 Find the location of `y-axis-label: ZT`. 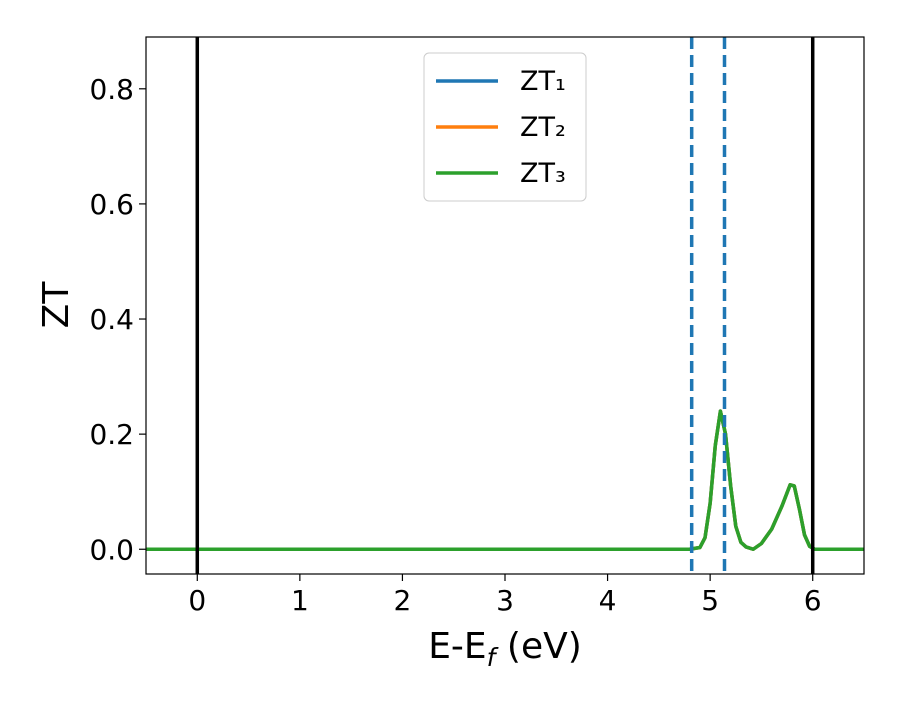

y-axis-label: ZT is located at coordinates (56, 305).